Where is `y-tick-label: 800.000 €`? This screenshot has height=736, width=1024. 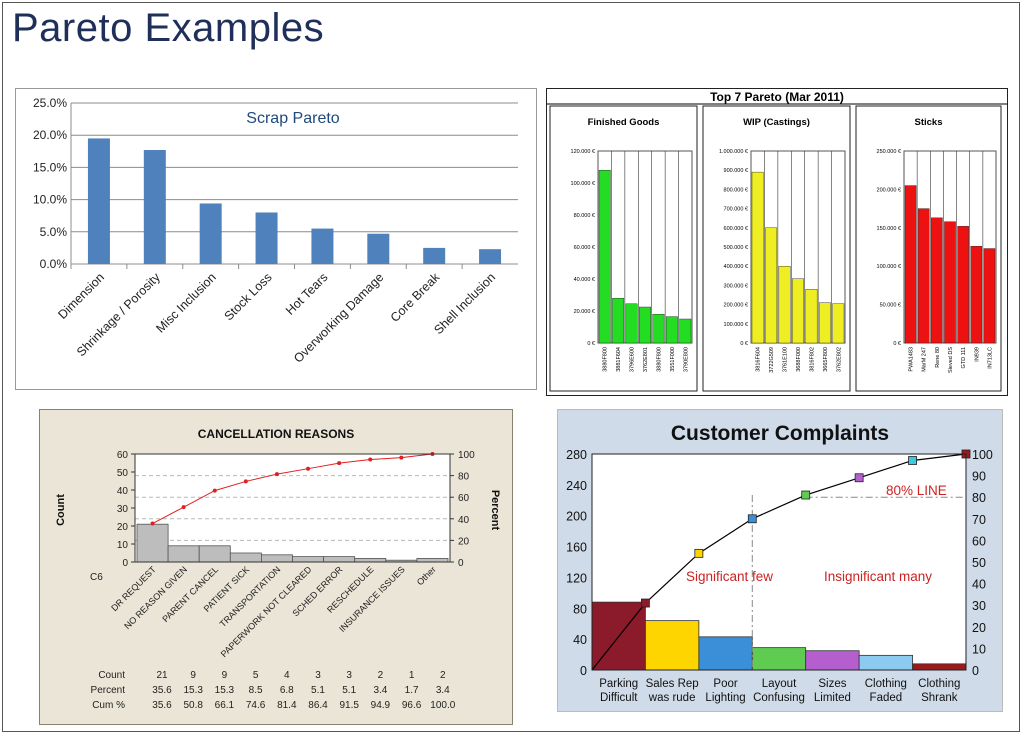
y-tick-label: 800.000 € is located at coordinates (736, 190).